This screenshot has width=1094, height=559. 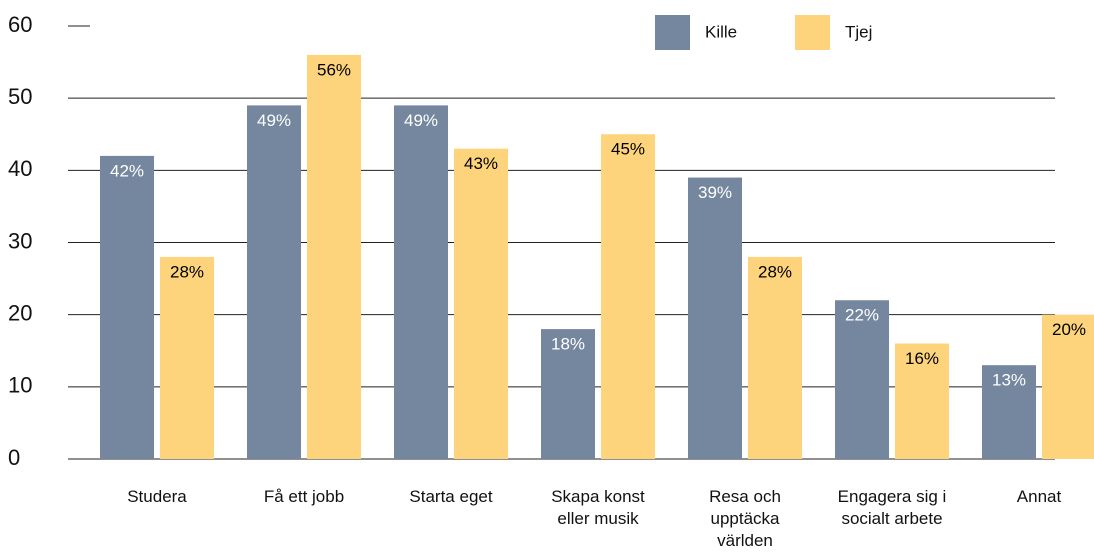 What do you see at coordinates (20, 385) in the screenshot?
I see `y-tick-label: 10` at bounding box center [20, 385].